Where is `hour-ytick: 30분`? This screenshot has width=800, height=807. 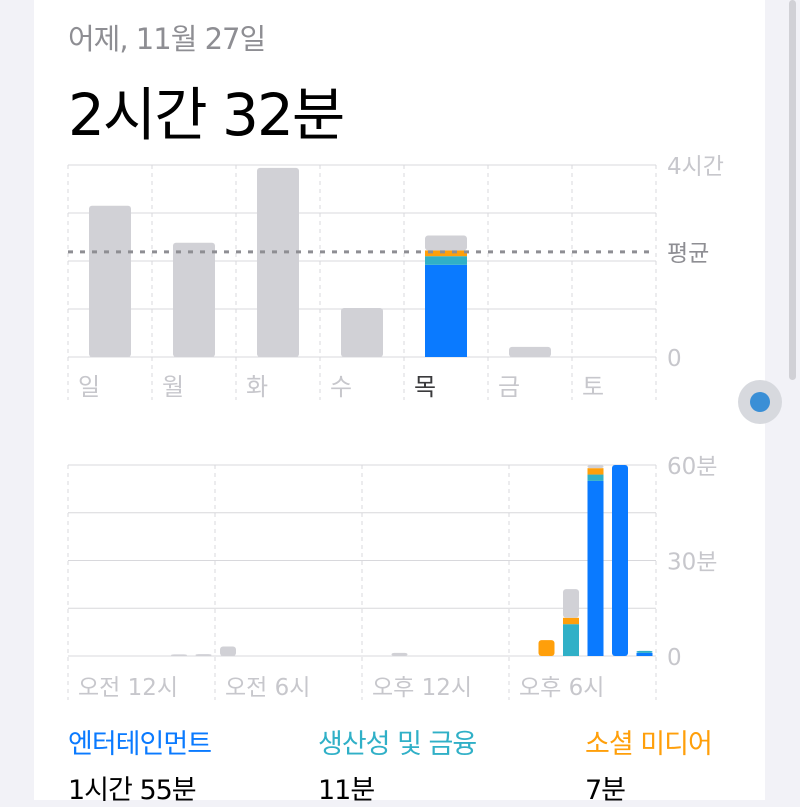 hour-ytick: 30분 is located at coordinates (692, 563).